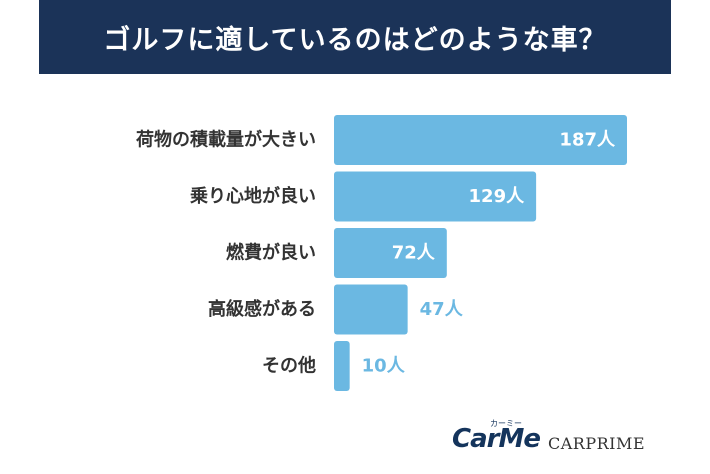 The width and height of the screenshot is (710, 474). I want to click on chart-title: ゴルフに適しているのはどのような車？, so click(355, 40).